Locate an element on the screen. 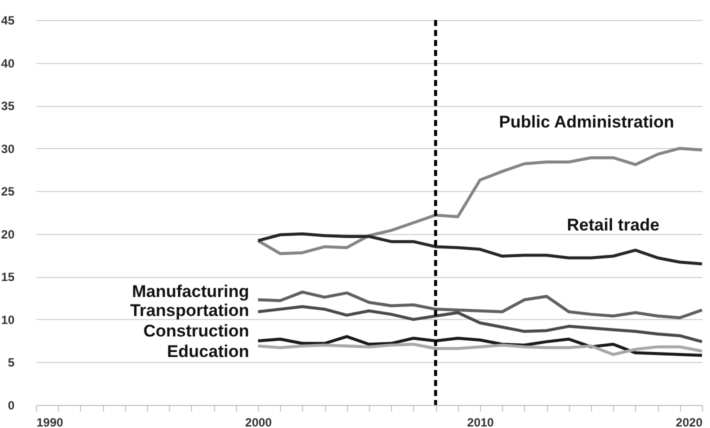 This screenshot has height=428, width=710. series-label: Education is located at coordinates (208, 351).